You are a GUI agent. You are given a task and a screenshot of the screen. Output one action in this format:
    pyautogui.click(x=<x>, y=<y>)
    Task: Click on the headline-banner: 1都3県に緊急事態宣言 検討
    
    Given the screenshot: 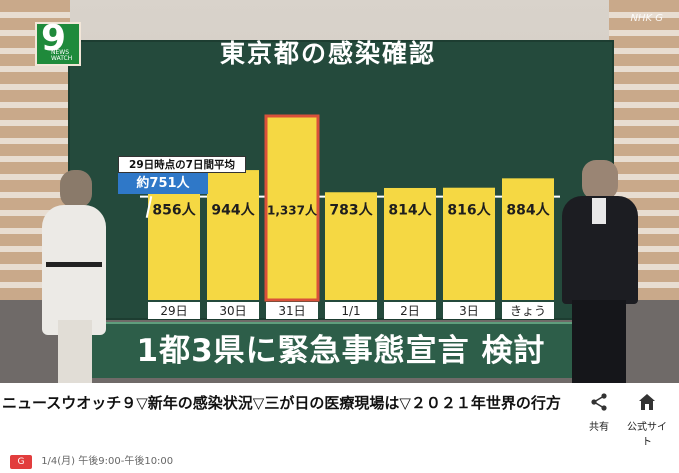 What is the action you would take?
    pyautogui.click(x=341, y=350)
    